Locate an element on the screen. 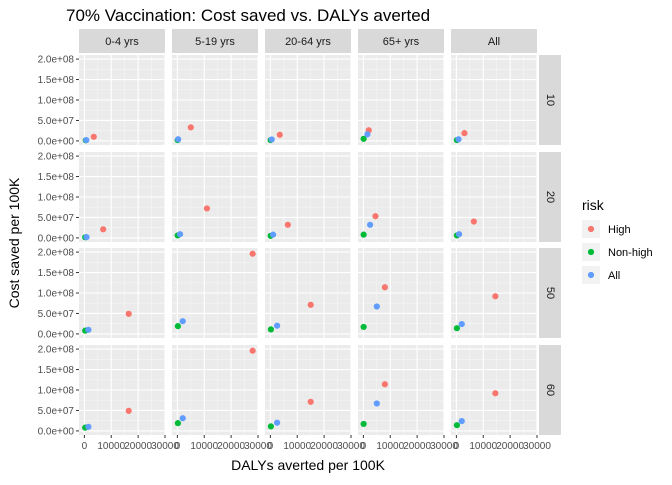 The width and height of the screenshot is (672, 485). panel-r0-c1 is located at coordinates (215, 100).